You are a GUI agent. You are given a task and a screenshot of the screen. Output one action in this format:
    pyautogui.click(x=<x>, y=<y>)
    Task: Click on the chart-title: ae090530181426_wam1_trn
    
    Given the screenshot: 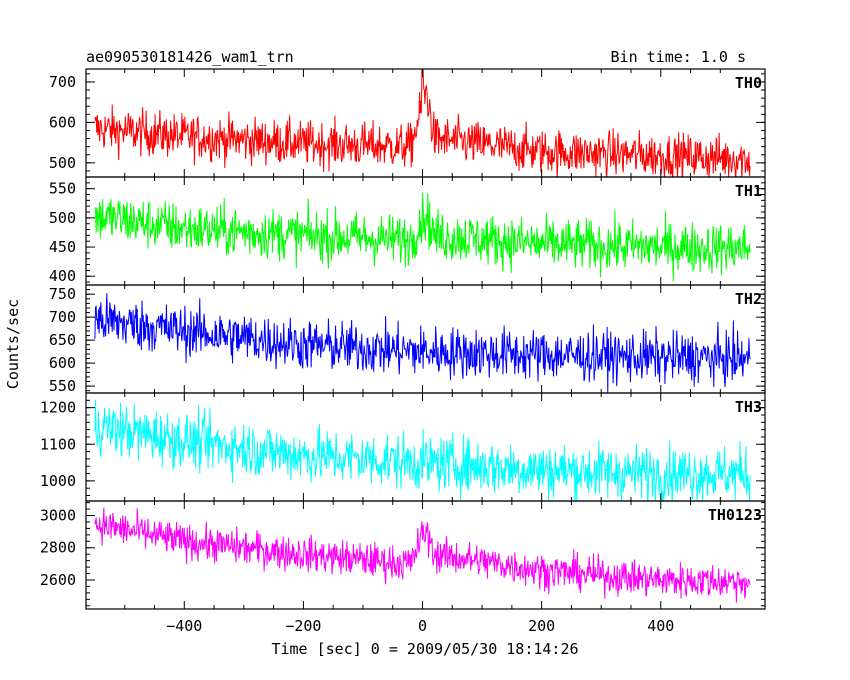 What is the action you would take?
    pyautogui.click(x=190, y=57)
    